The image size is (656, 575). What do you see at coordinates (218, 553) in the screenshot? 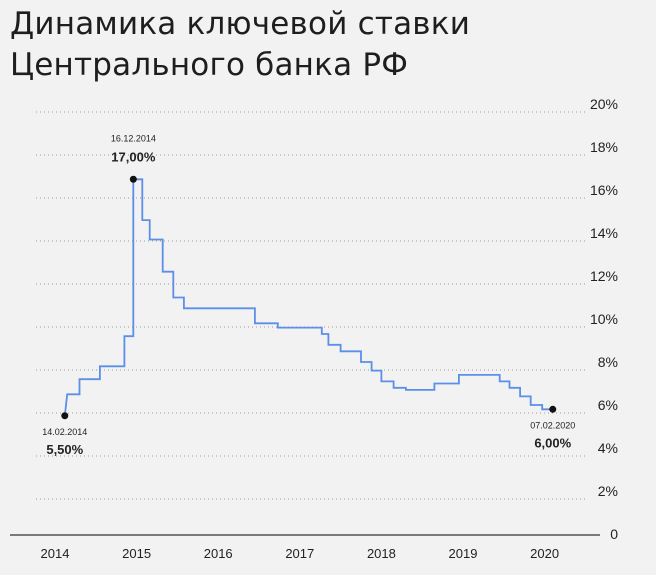
I see `x-tick-label: 2016` at bounding box center [218, 553].